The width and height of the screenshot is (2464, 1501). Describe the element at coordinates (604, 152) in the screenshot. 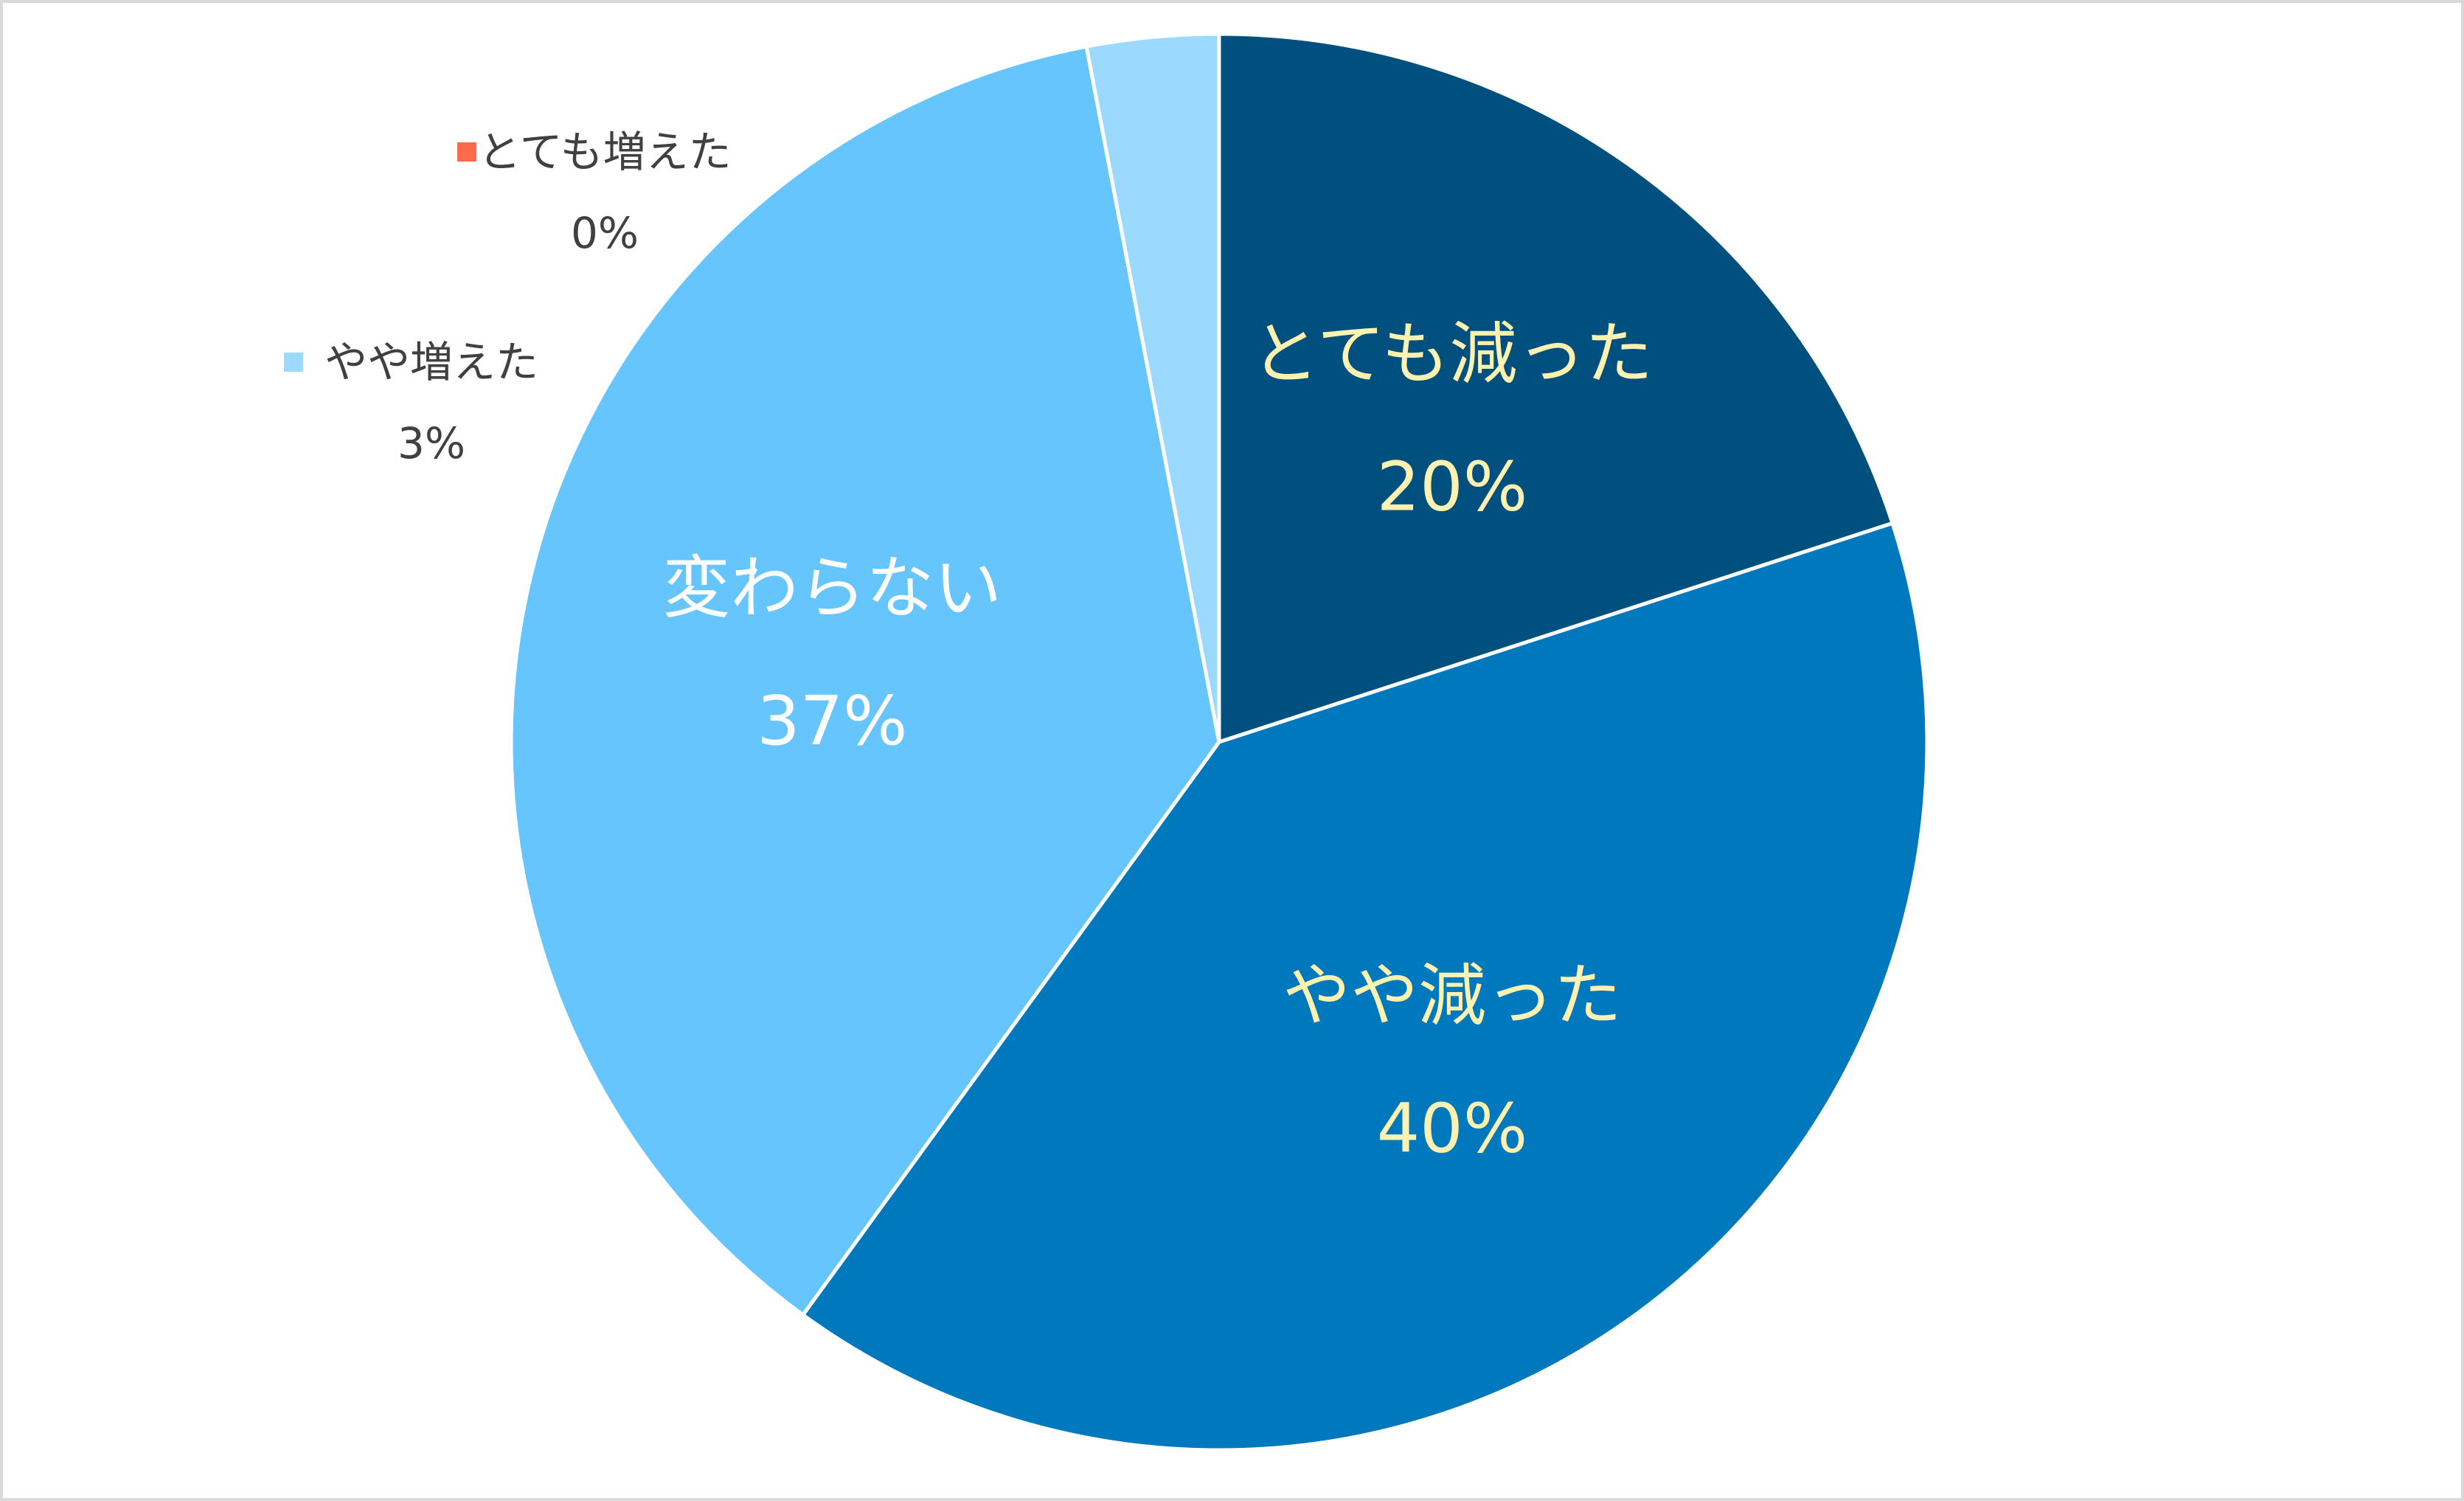

I see `slice-label-name: とても増えた` at that location.